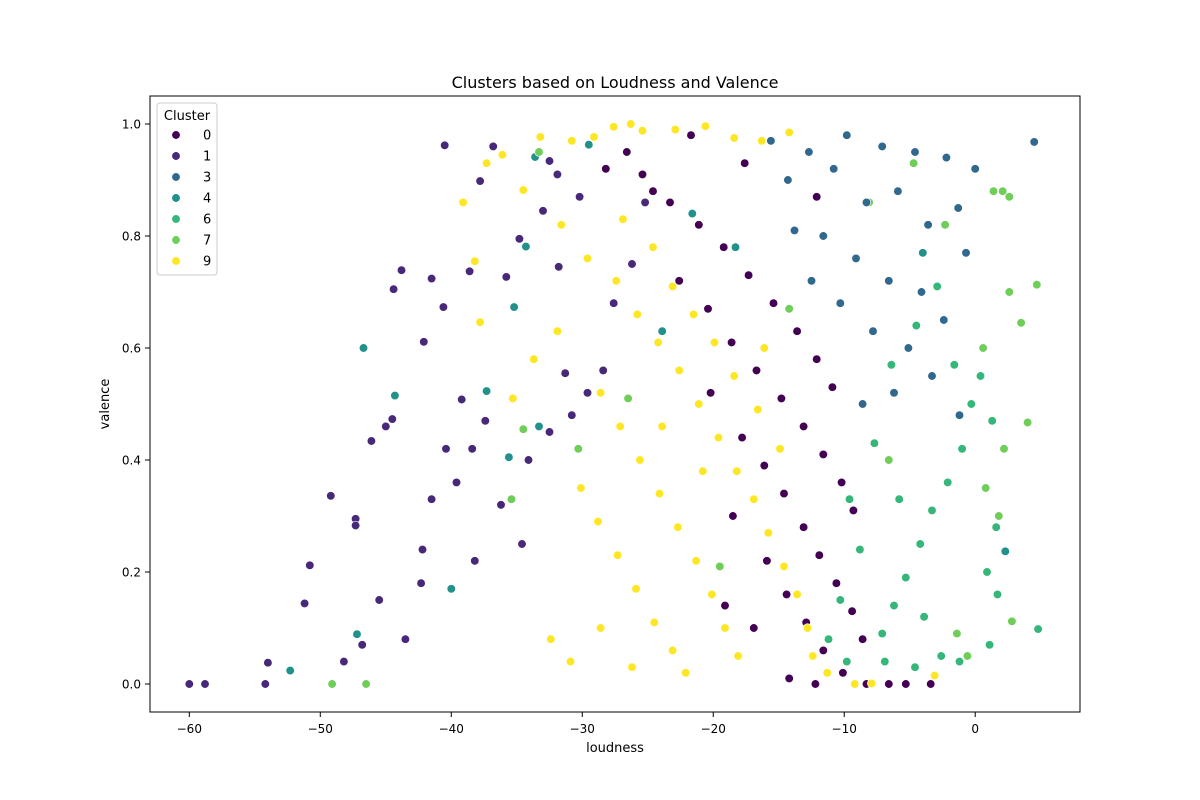 This screenshot has height=800, width=1200. What do you see at coordinates (844, 729) in the screenshot?
I see `x-tick-label: −10` at bounding box center [844, 729].